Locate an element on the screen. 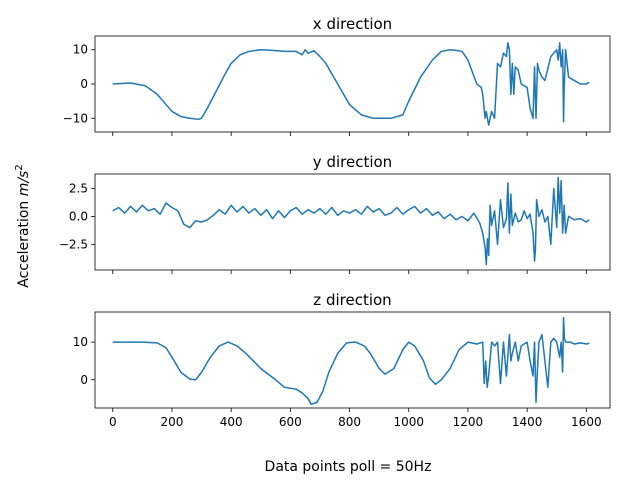 The width and height of the screenshot is (640, 480). z-direction-xtick-label: 600 is located at coordinates (290, 422).